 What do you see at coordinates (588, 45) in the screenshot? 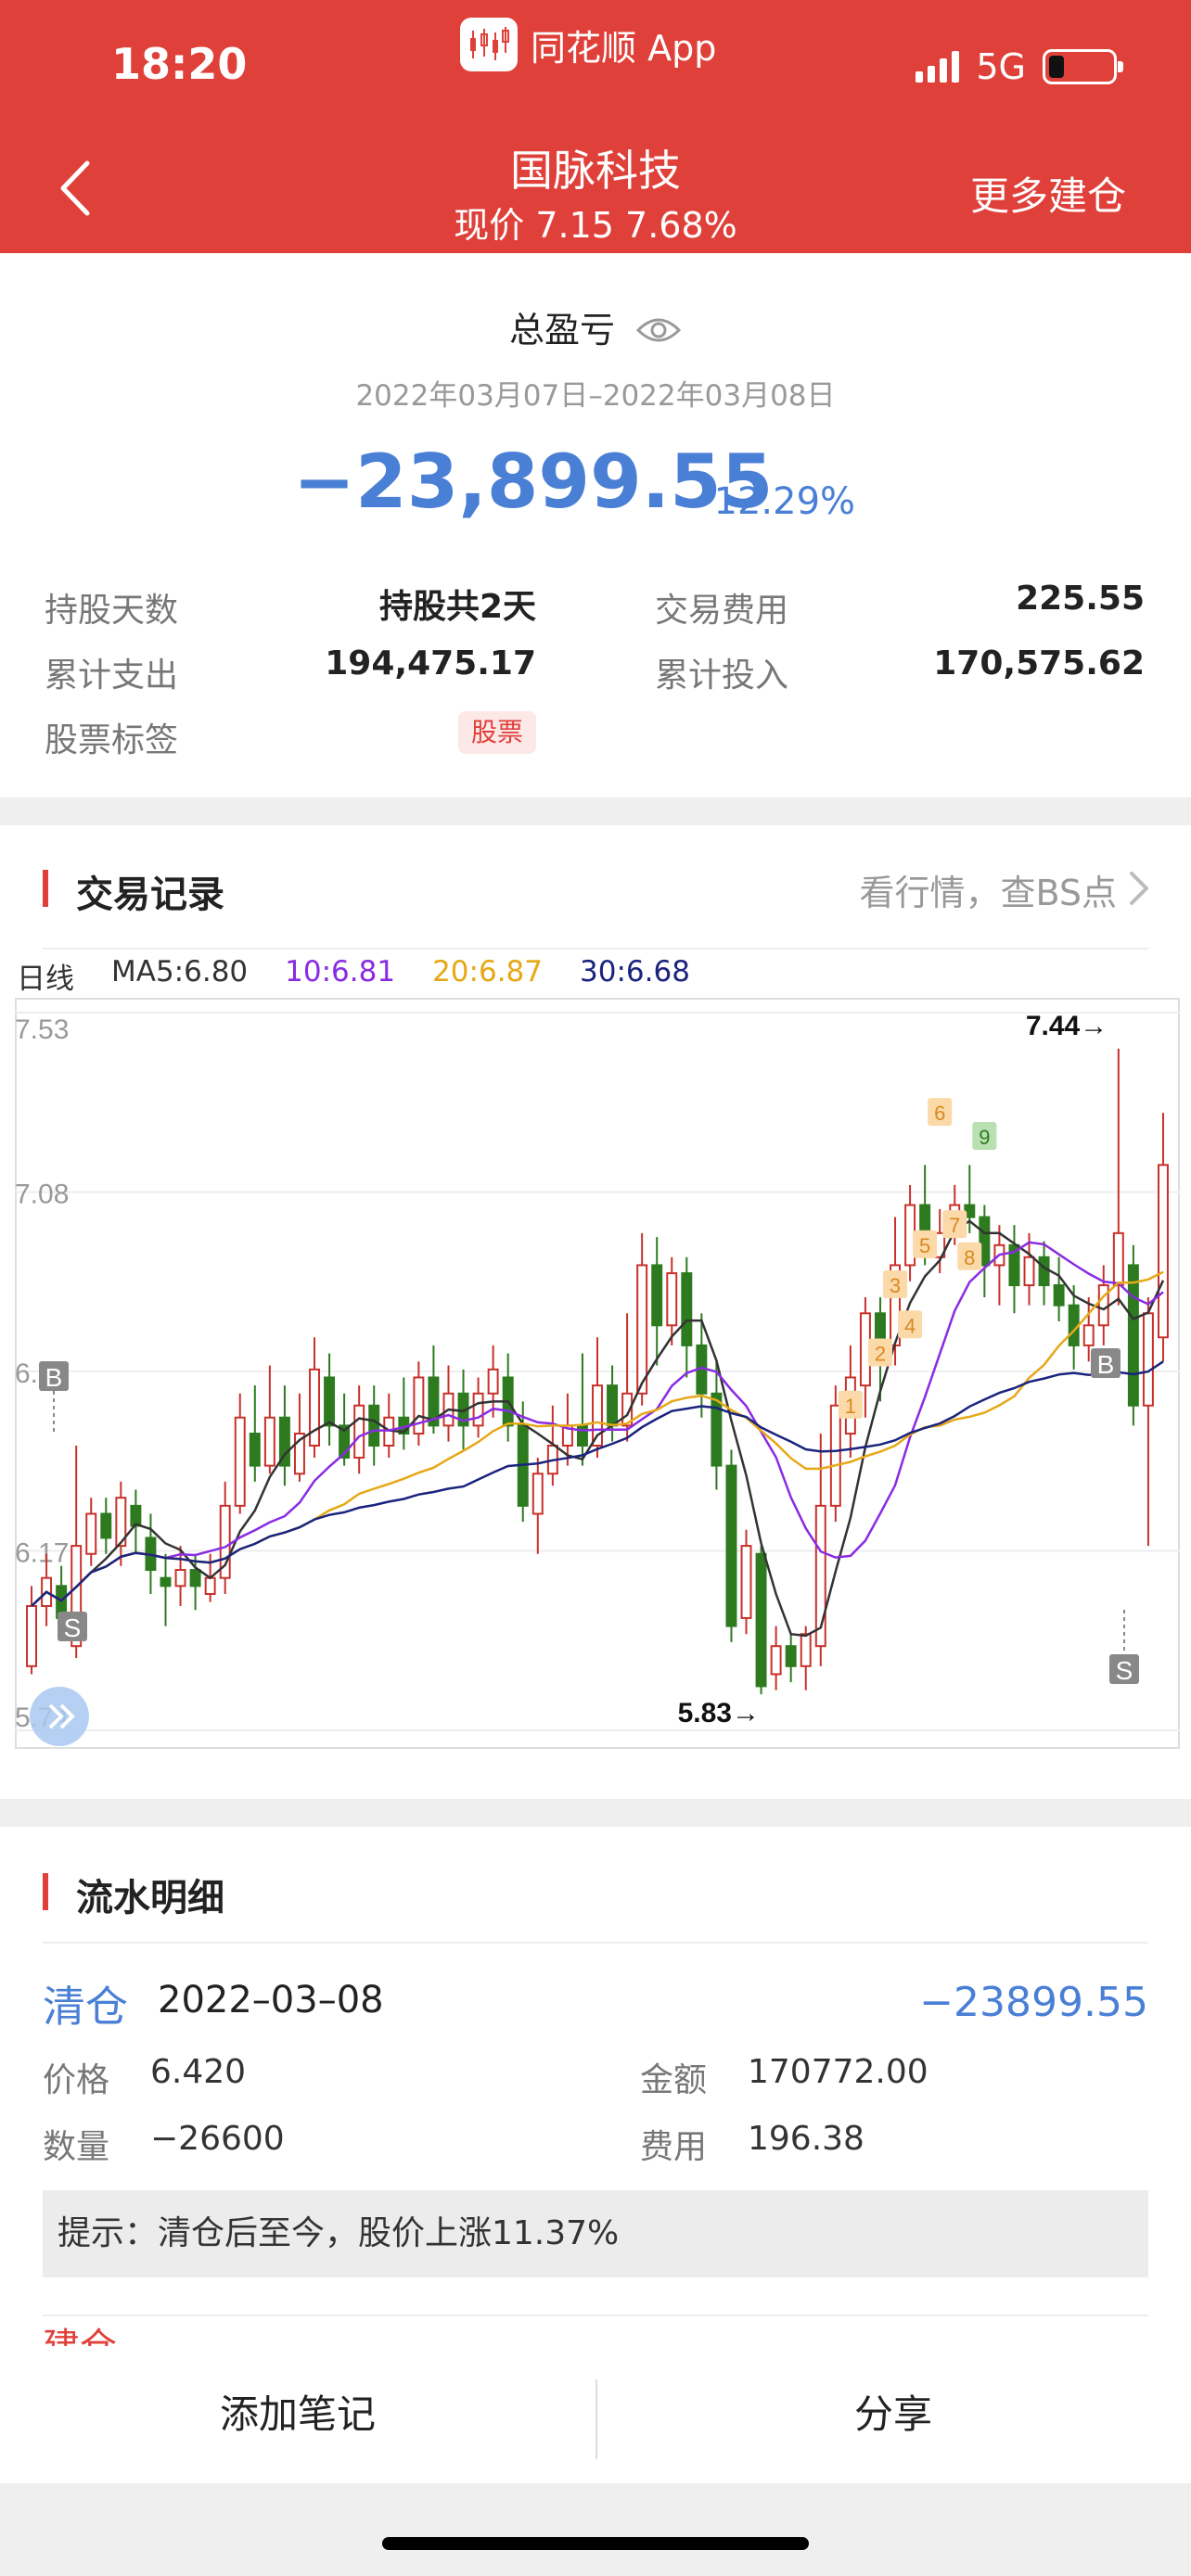
I see `status-app-indicator: 同花顺 App` at bounding box center [588, 45].